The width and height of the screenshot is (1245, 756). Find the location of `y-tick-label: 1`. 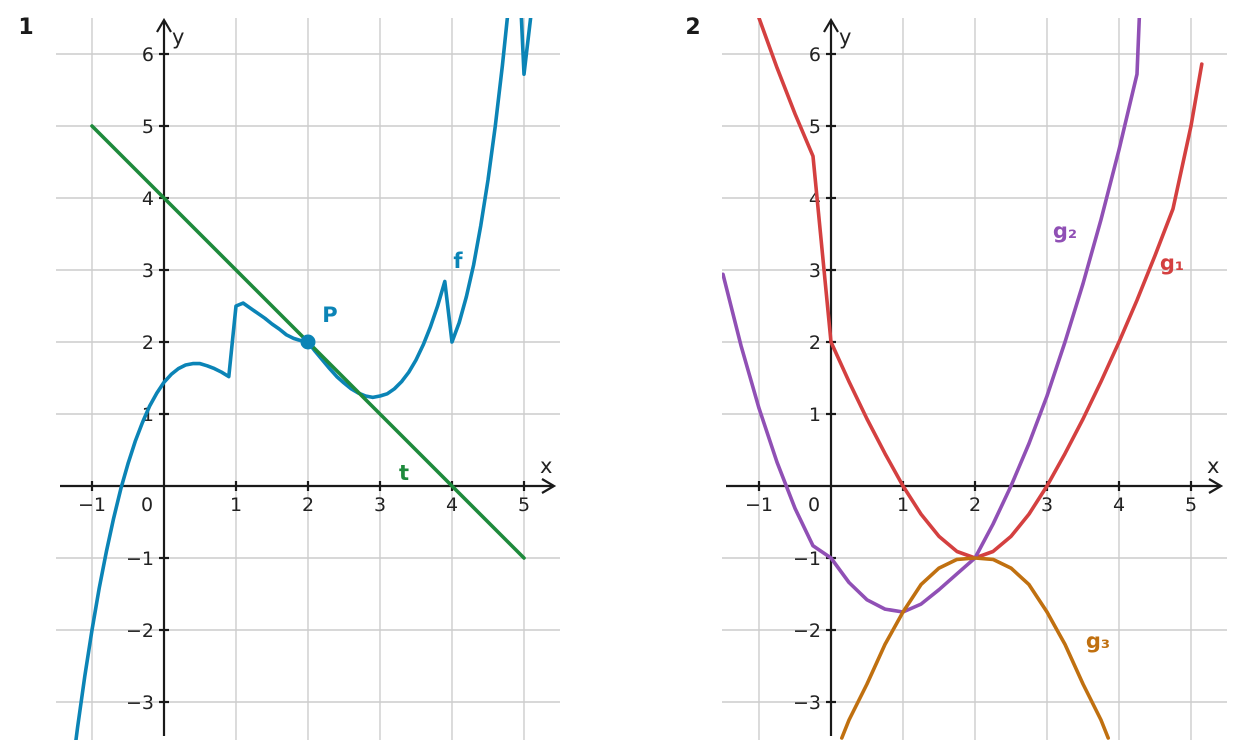

y-tick-label: 1 is located at coordinates (815, 415).